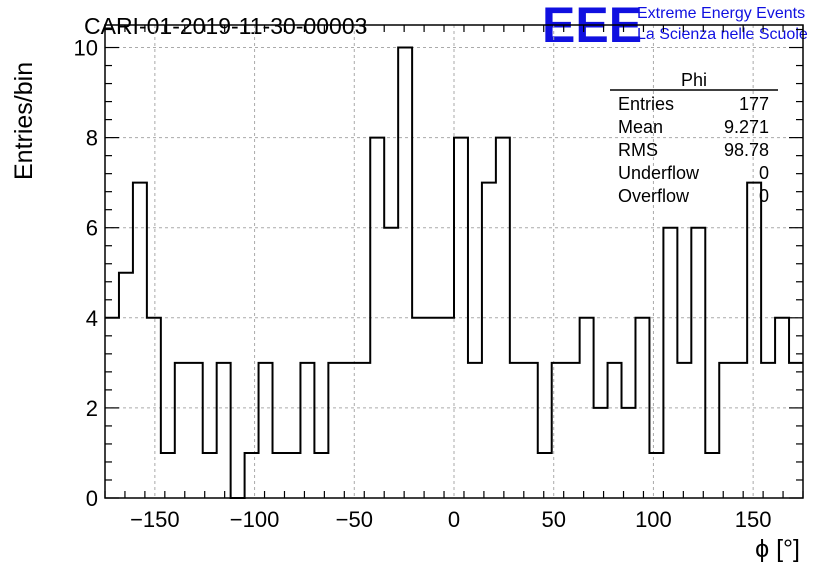  Describe the element at coordinates (354, 519) in the screenshot. I see `x-tick-label: −50` at that location.